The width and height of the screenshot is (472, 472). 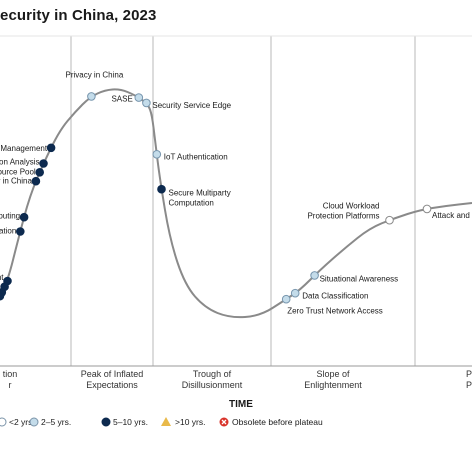 I want to click on tech-label: ource Pool, so click(x=18, y=171).